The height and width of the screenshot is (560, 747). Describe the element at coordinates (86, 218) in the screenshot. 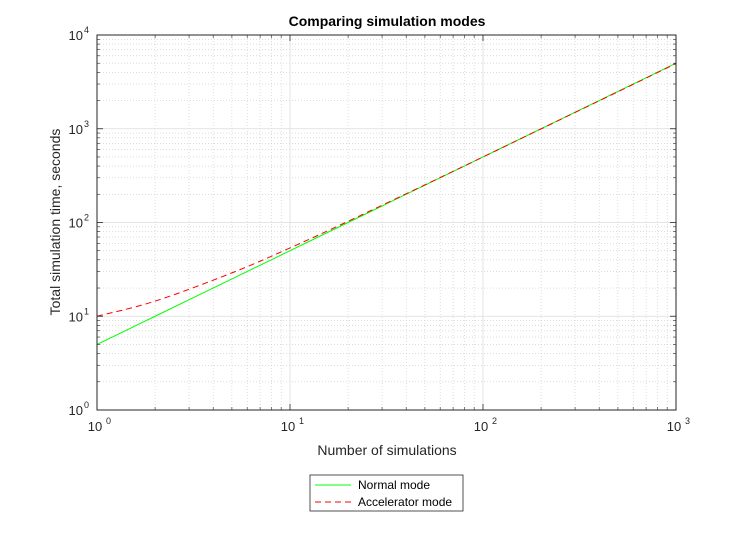

I see `y-tick-exponent: 2` at that location.